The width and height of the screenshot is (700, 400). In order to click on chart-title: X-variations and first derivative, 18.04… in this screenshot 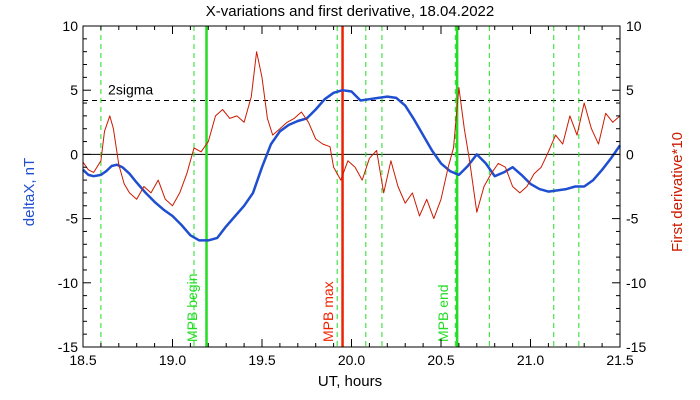, I will do `click(350, 11)`.